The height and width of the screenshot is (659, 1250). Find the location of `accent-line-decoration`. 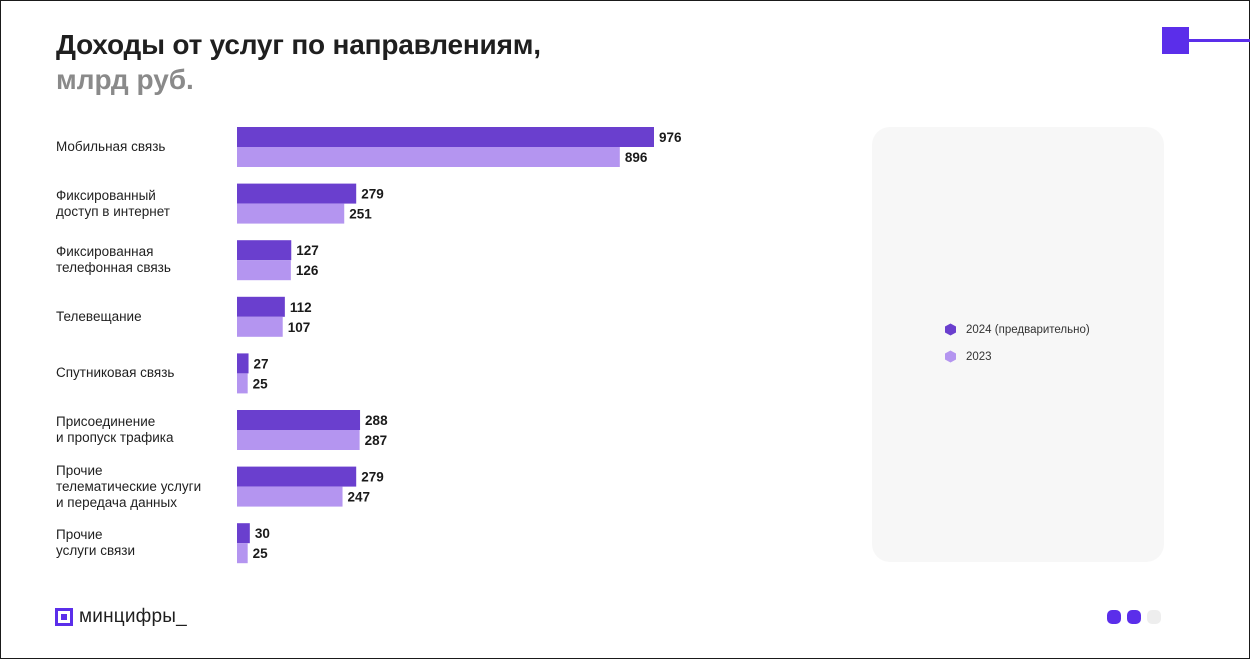

accent-line-decoration is located at coordinates (1219, 40).